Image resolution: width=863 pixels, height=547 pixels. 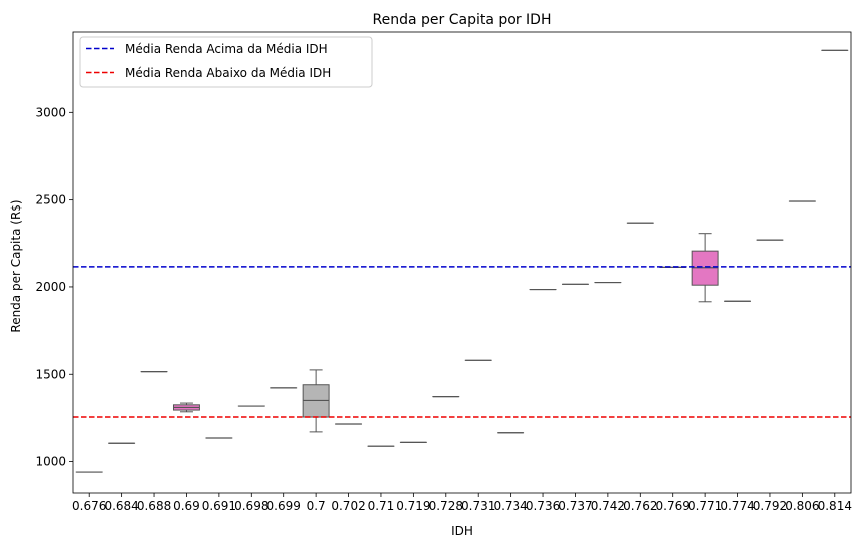 What do you see at coordinates (737, 506) in the screenshot?
I see `x-tick-label-20: 0.774` at bounding box center [737, 506].